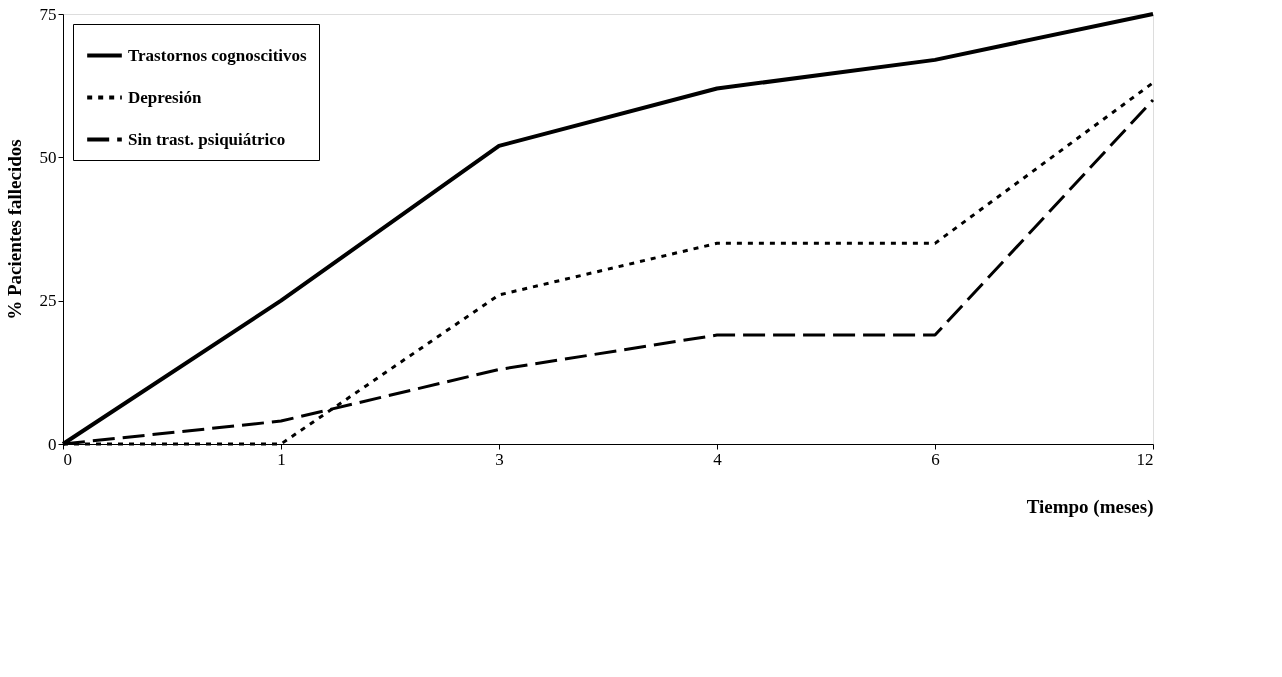 The image size is (1282, 677). I want to click on x-tick-label: 1, so click(281, 459).